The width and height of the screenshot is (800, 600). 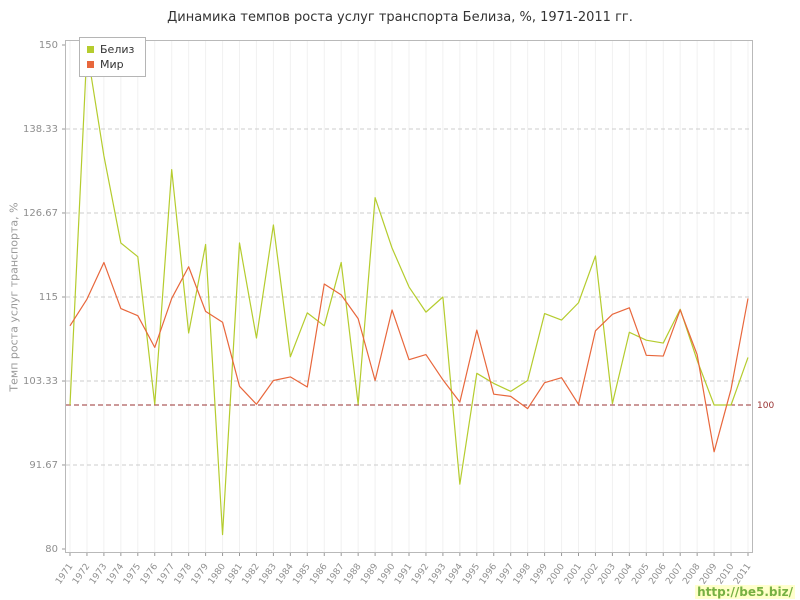 What do you see at coordinates (40, 213) in the screenshot?
I see `y-tick-label: 126.67` at bounding box center [40, 213].